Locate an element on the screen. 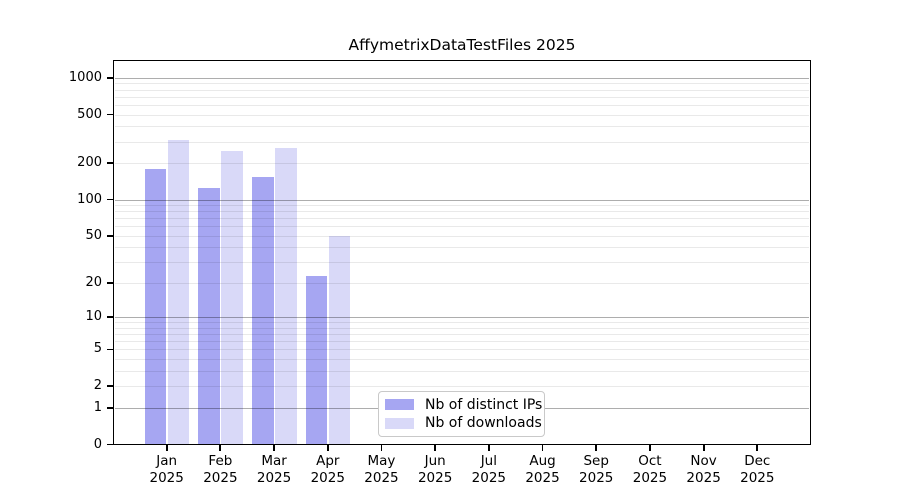 This screenshot has width=900, height=500. x-tick-label: May 2025 is located at coordinates (381, 469).